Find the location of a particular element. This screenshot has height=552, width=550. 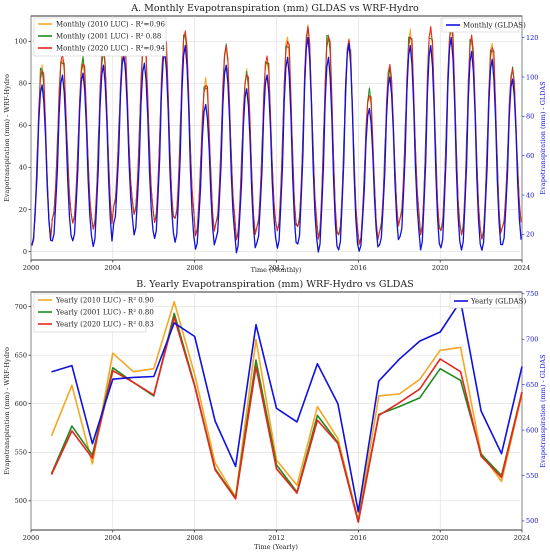

y-tick-label-right: 650 is located at coordinates (532, 385).